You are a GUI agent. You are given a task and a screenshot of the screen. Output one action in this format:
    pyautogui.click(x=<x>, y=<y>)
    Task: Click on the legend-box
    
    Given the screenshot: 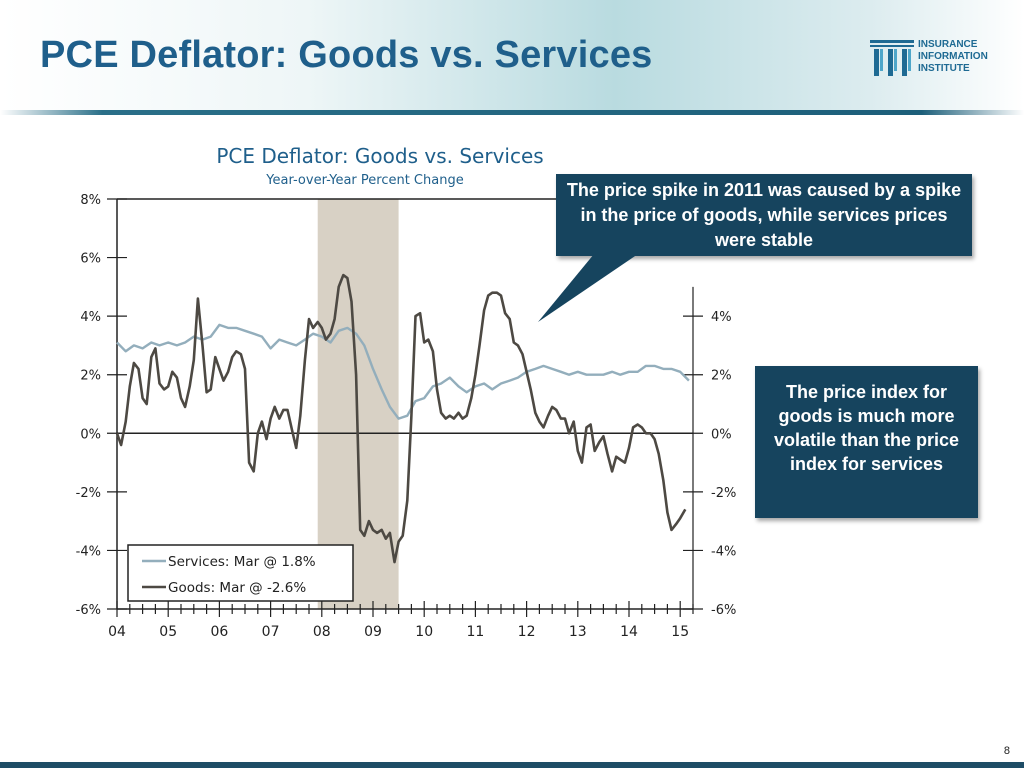 What is the action you would take?
    pyautogui.click(x=240, y=573)
    